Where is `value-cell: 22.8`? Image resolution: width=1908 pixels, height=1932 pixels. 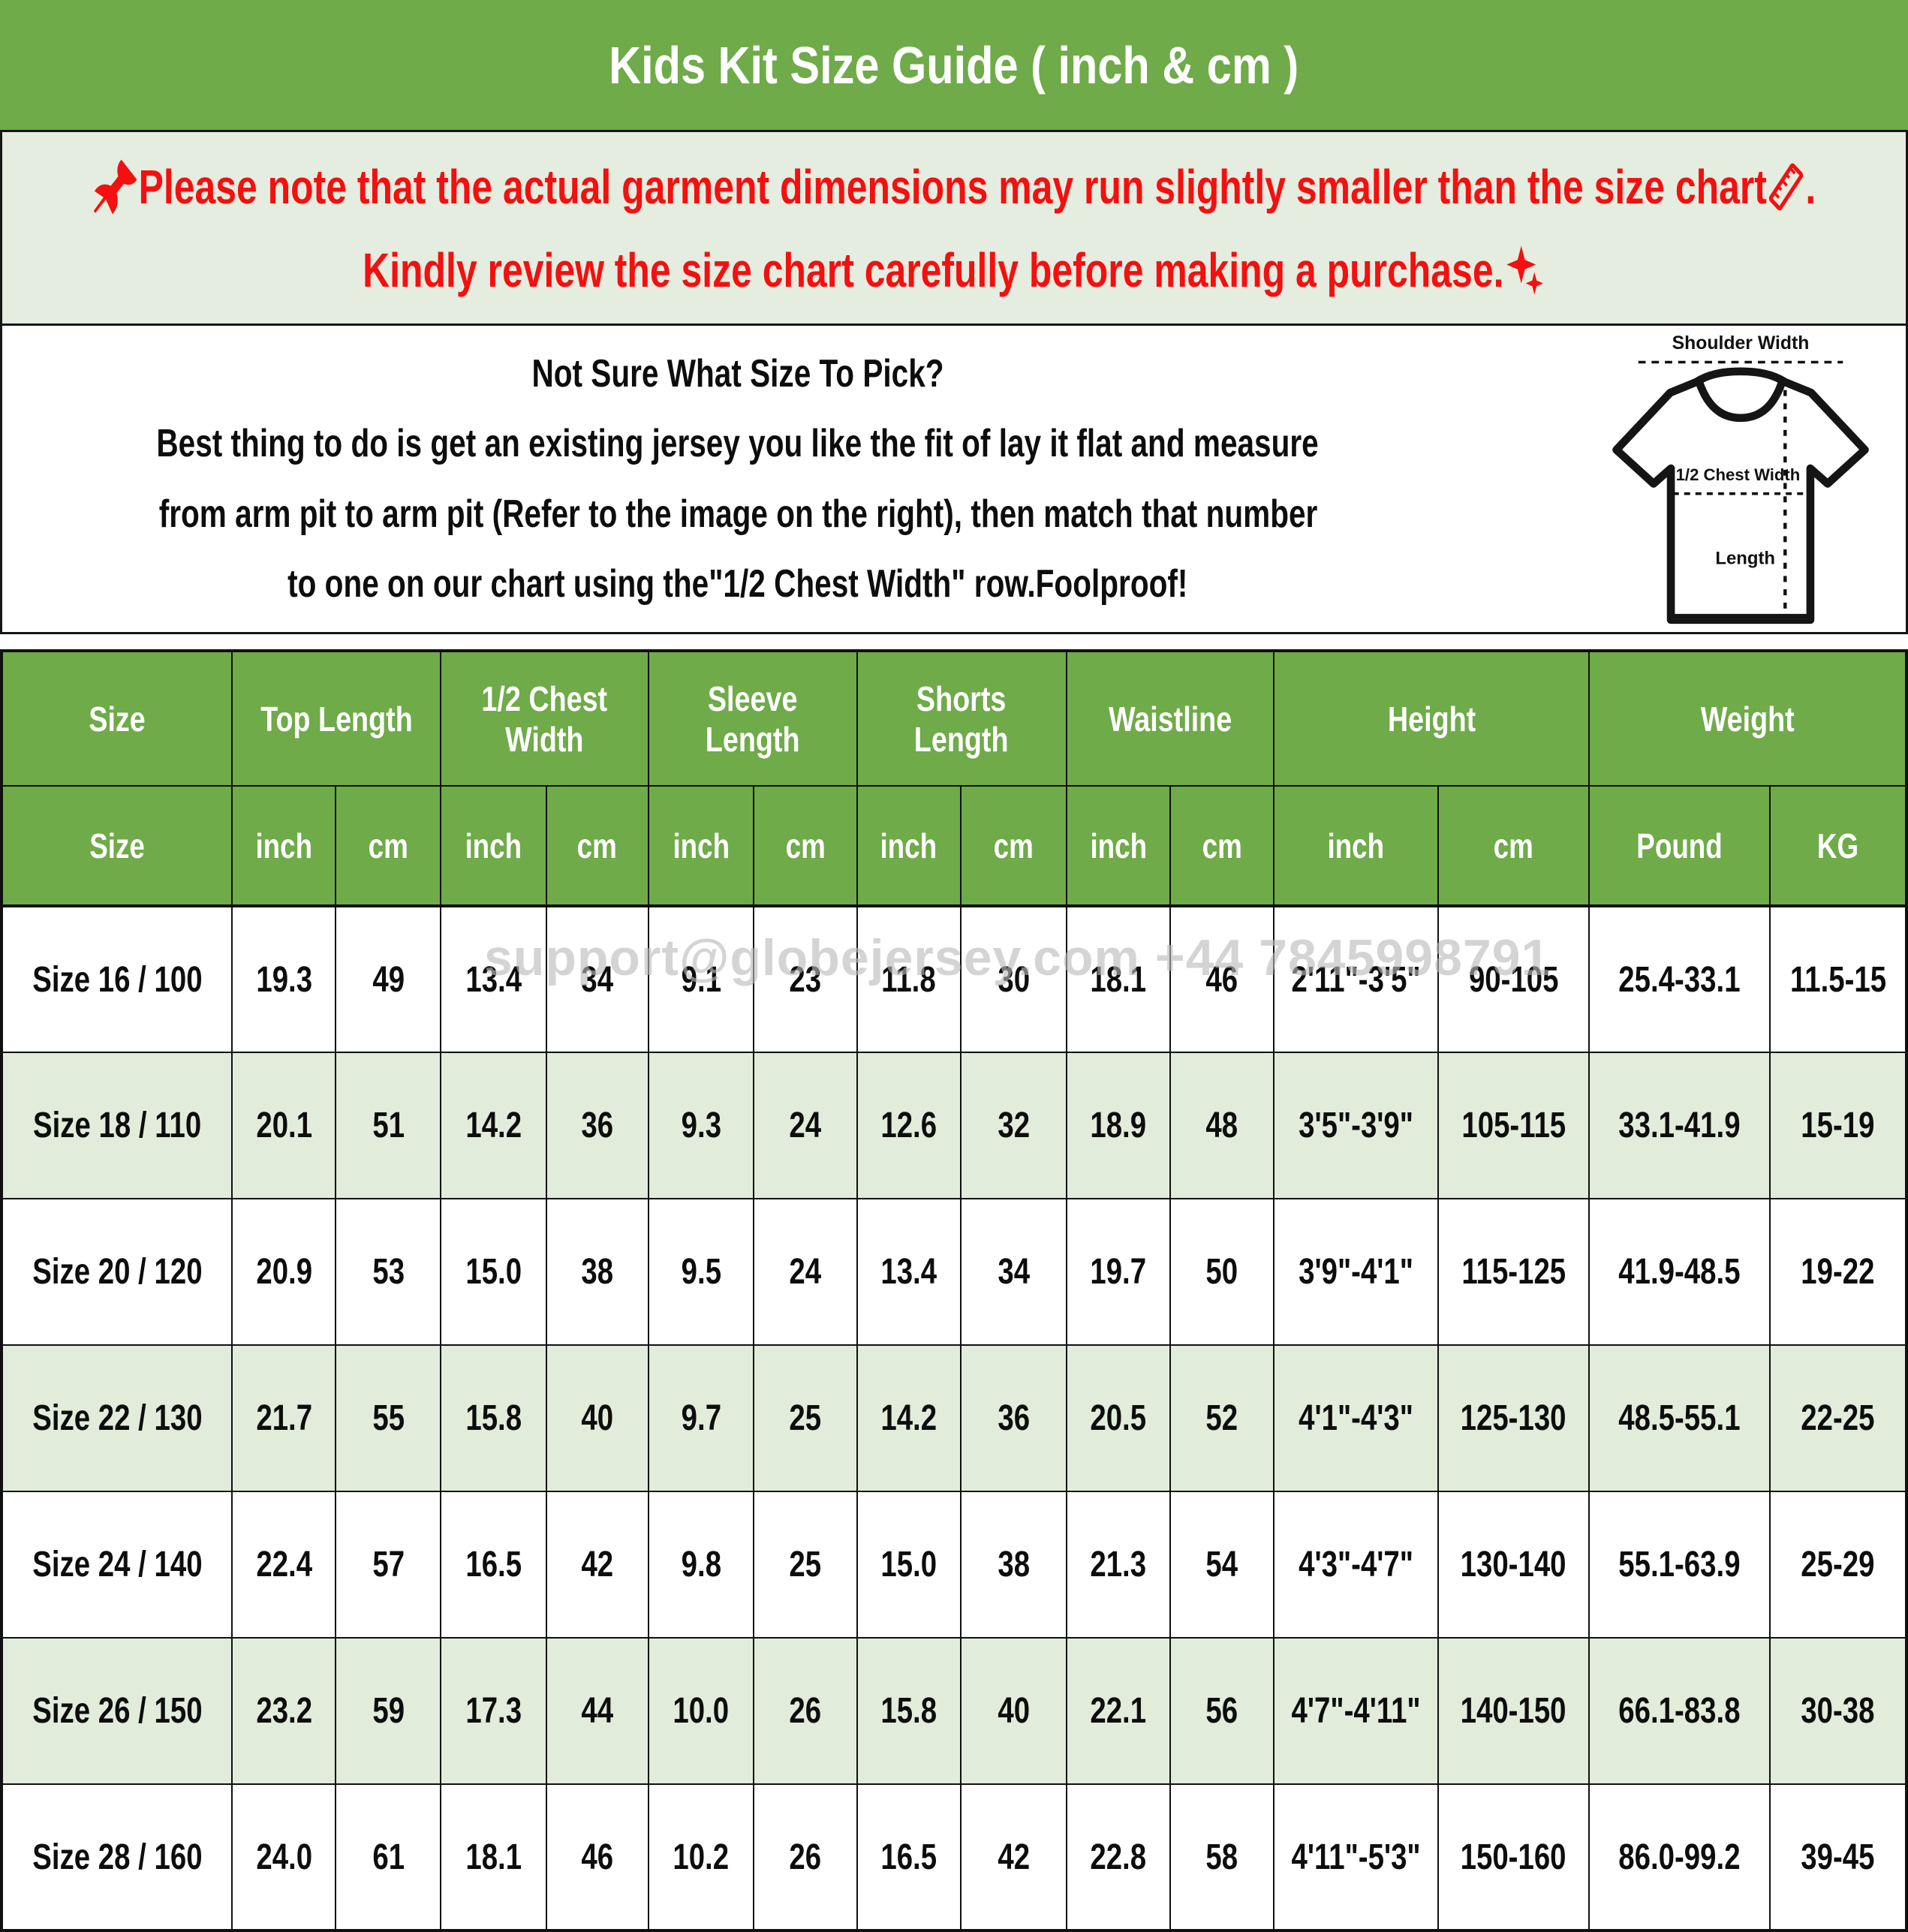
value-cell: 22.8 is located at coordinates (1118, 1857).